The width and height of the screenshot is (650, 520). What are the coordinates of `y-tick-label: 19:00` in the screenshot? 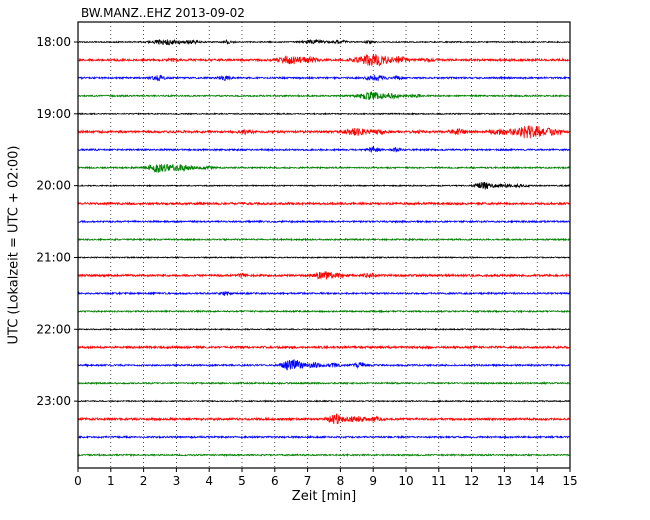 It's located at (53, 114).